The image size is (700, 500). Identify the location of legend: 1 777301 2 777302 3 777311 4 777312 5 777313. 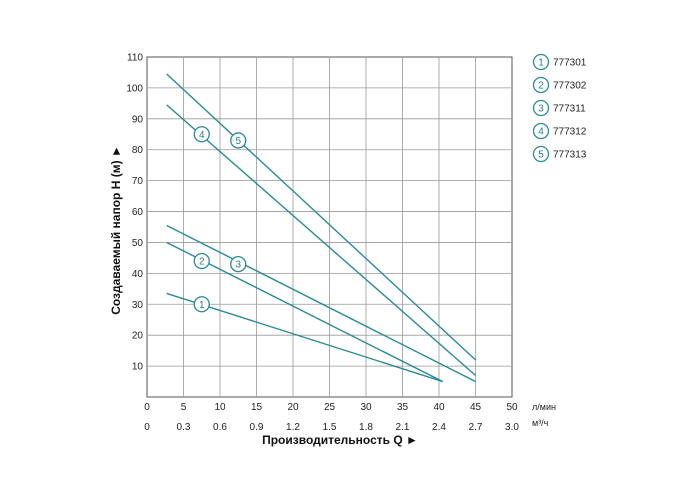
(559, 108).